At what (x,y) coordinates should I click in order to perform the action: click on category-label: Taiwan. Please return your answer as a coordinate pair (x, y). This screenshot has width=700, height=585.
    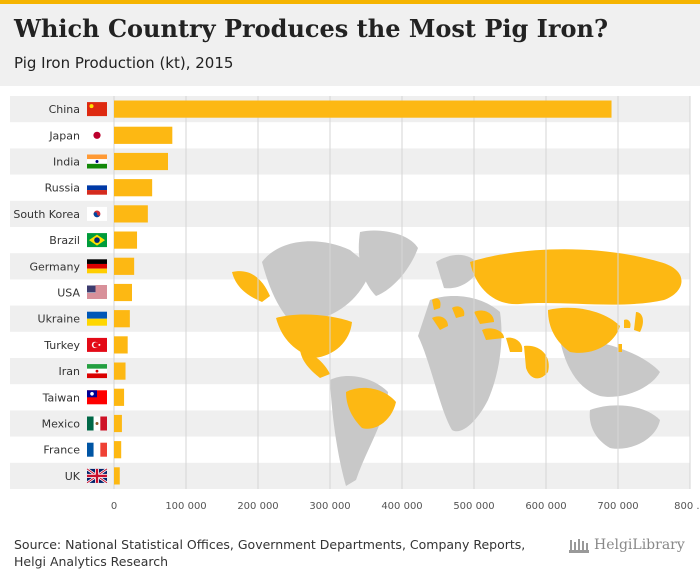
    Looking at the image, I should click on (61, 397).